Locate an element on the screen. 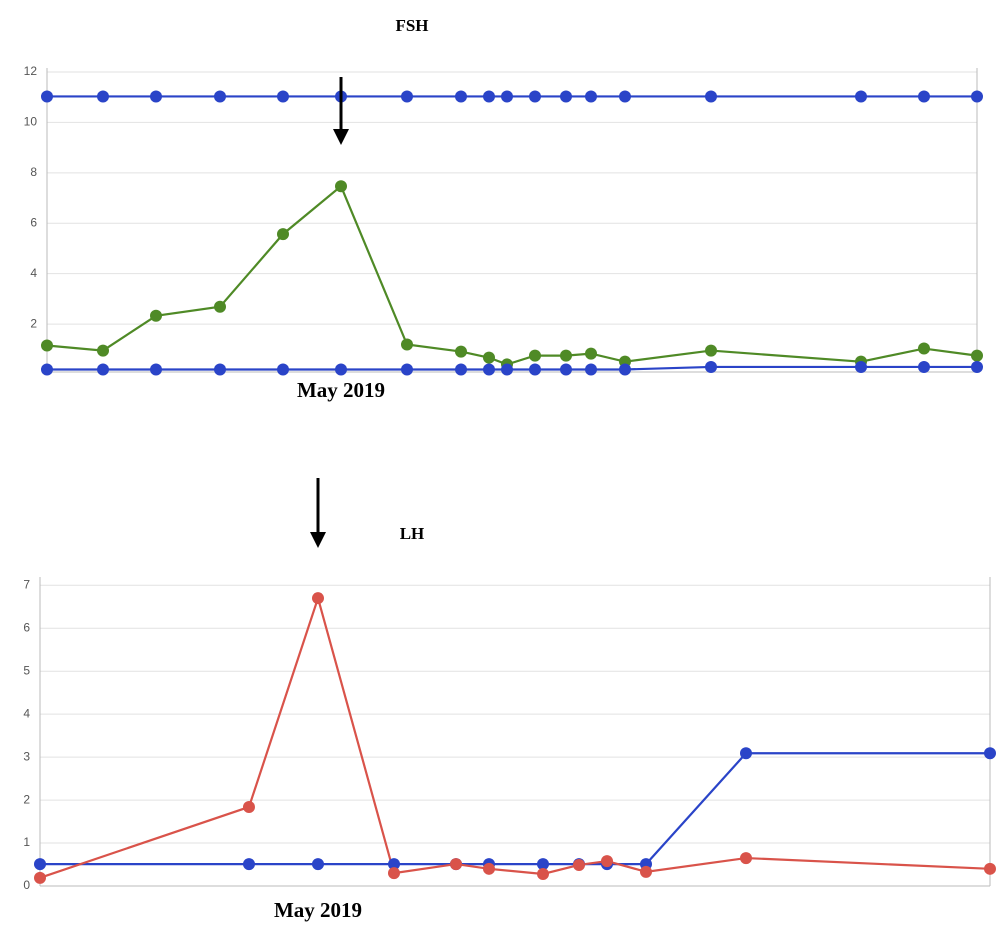 The height and width of the screenshot is (932, 1007). chart-title: LH is located at coordinates (412, 533).